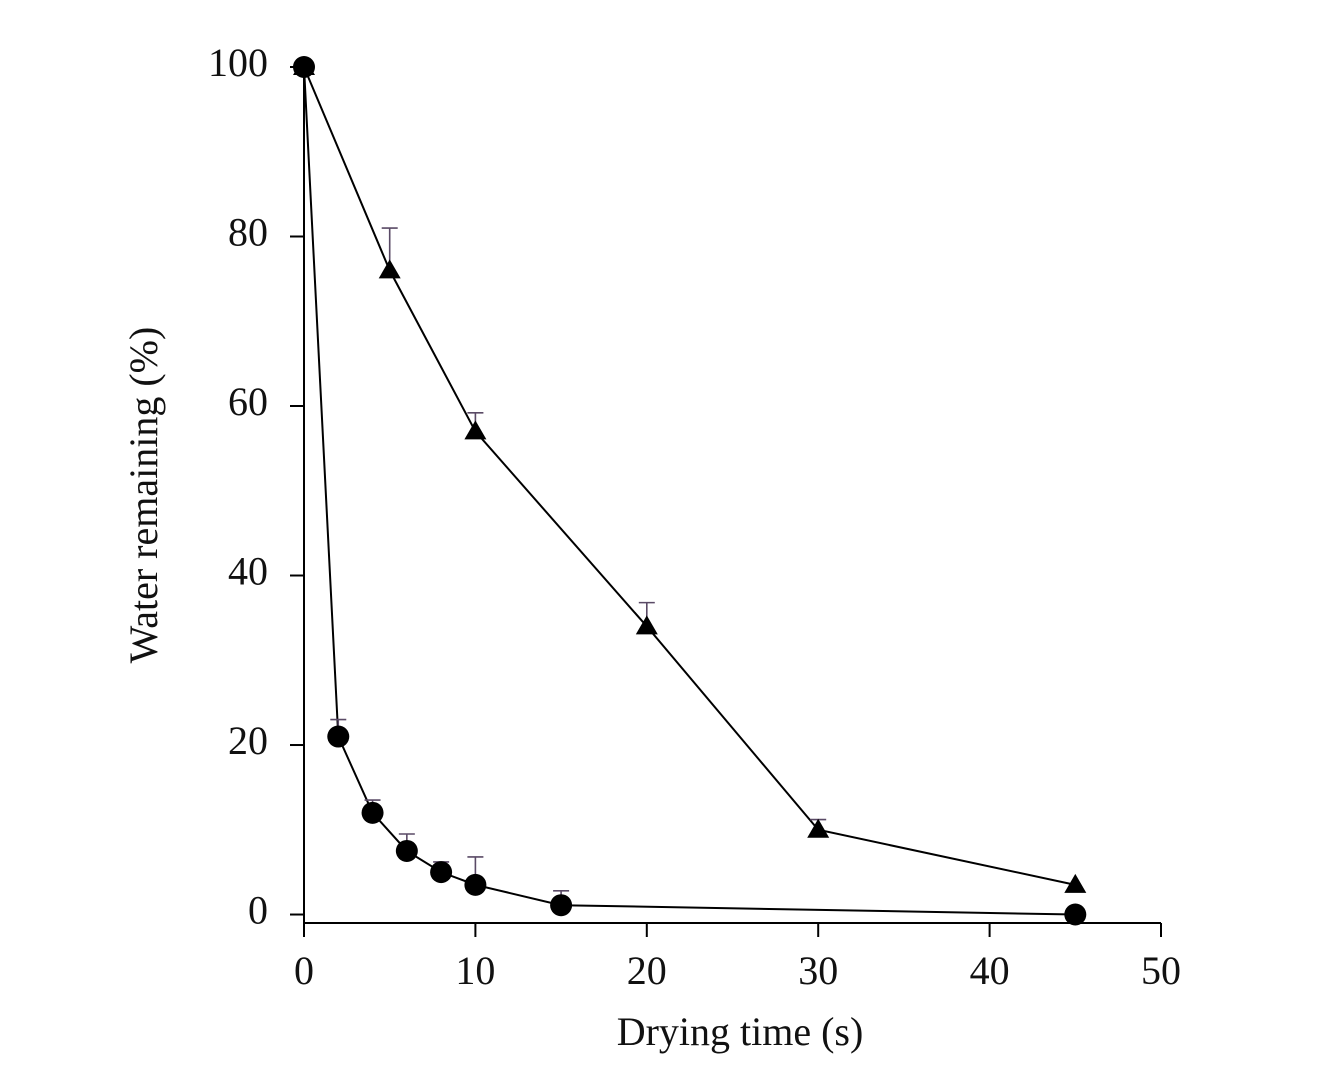 This screenshot has width=1320, height=1092. I want to click on x-tick-label: 40, so click(990, 970).